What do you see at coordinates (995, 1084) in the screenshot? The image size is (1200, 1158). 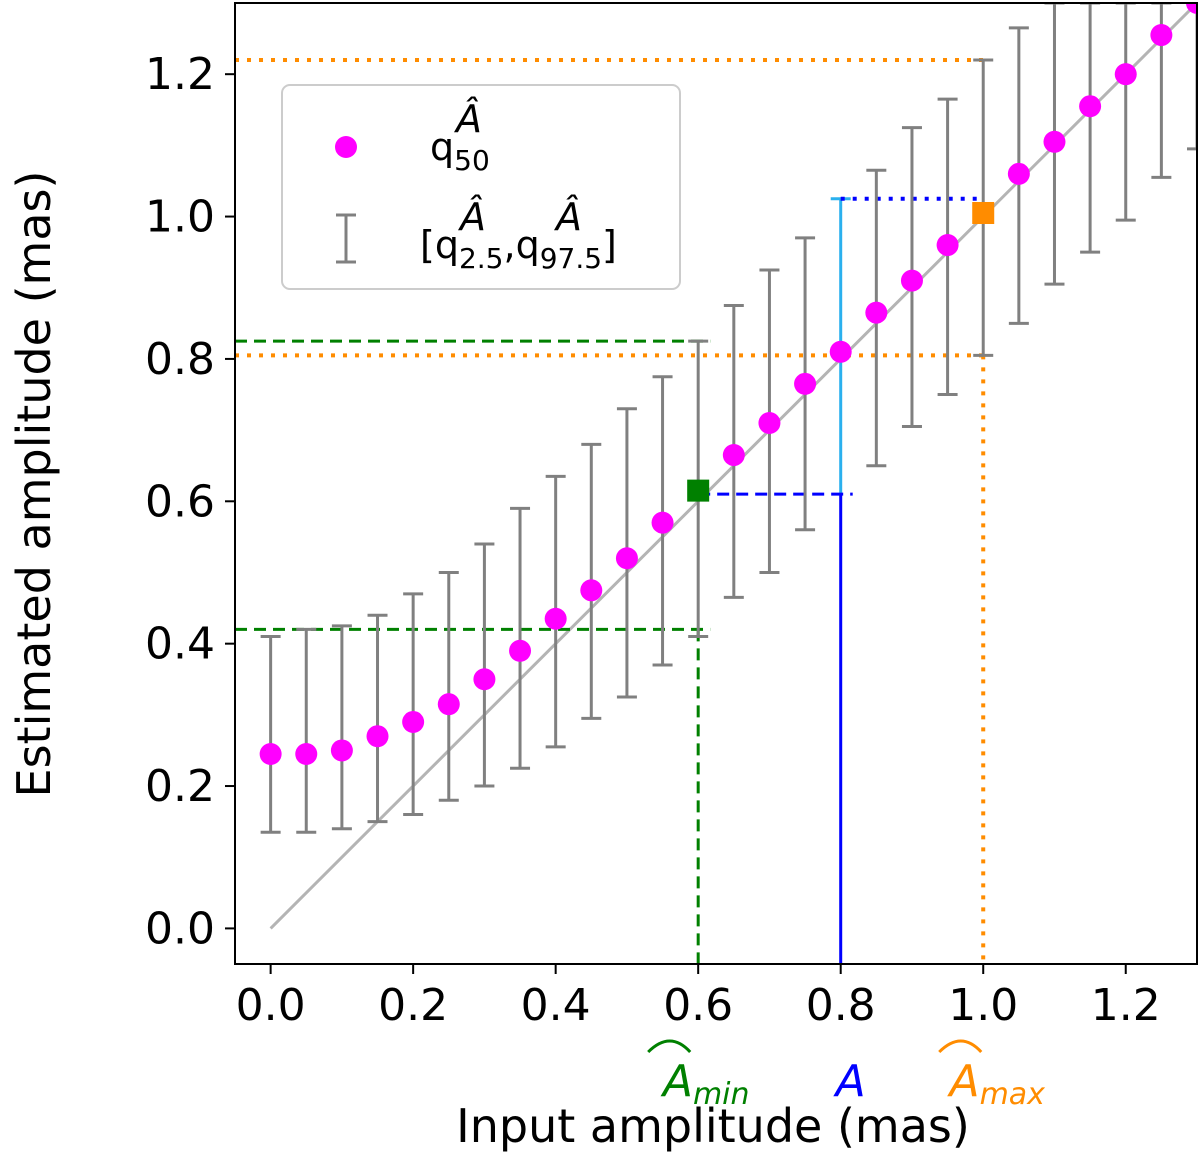 I see `A-max-label-text: Amax` at bounding box center [995, 1084].